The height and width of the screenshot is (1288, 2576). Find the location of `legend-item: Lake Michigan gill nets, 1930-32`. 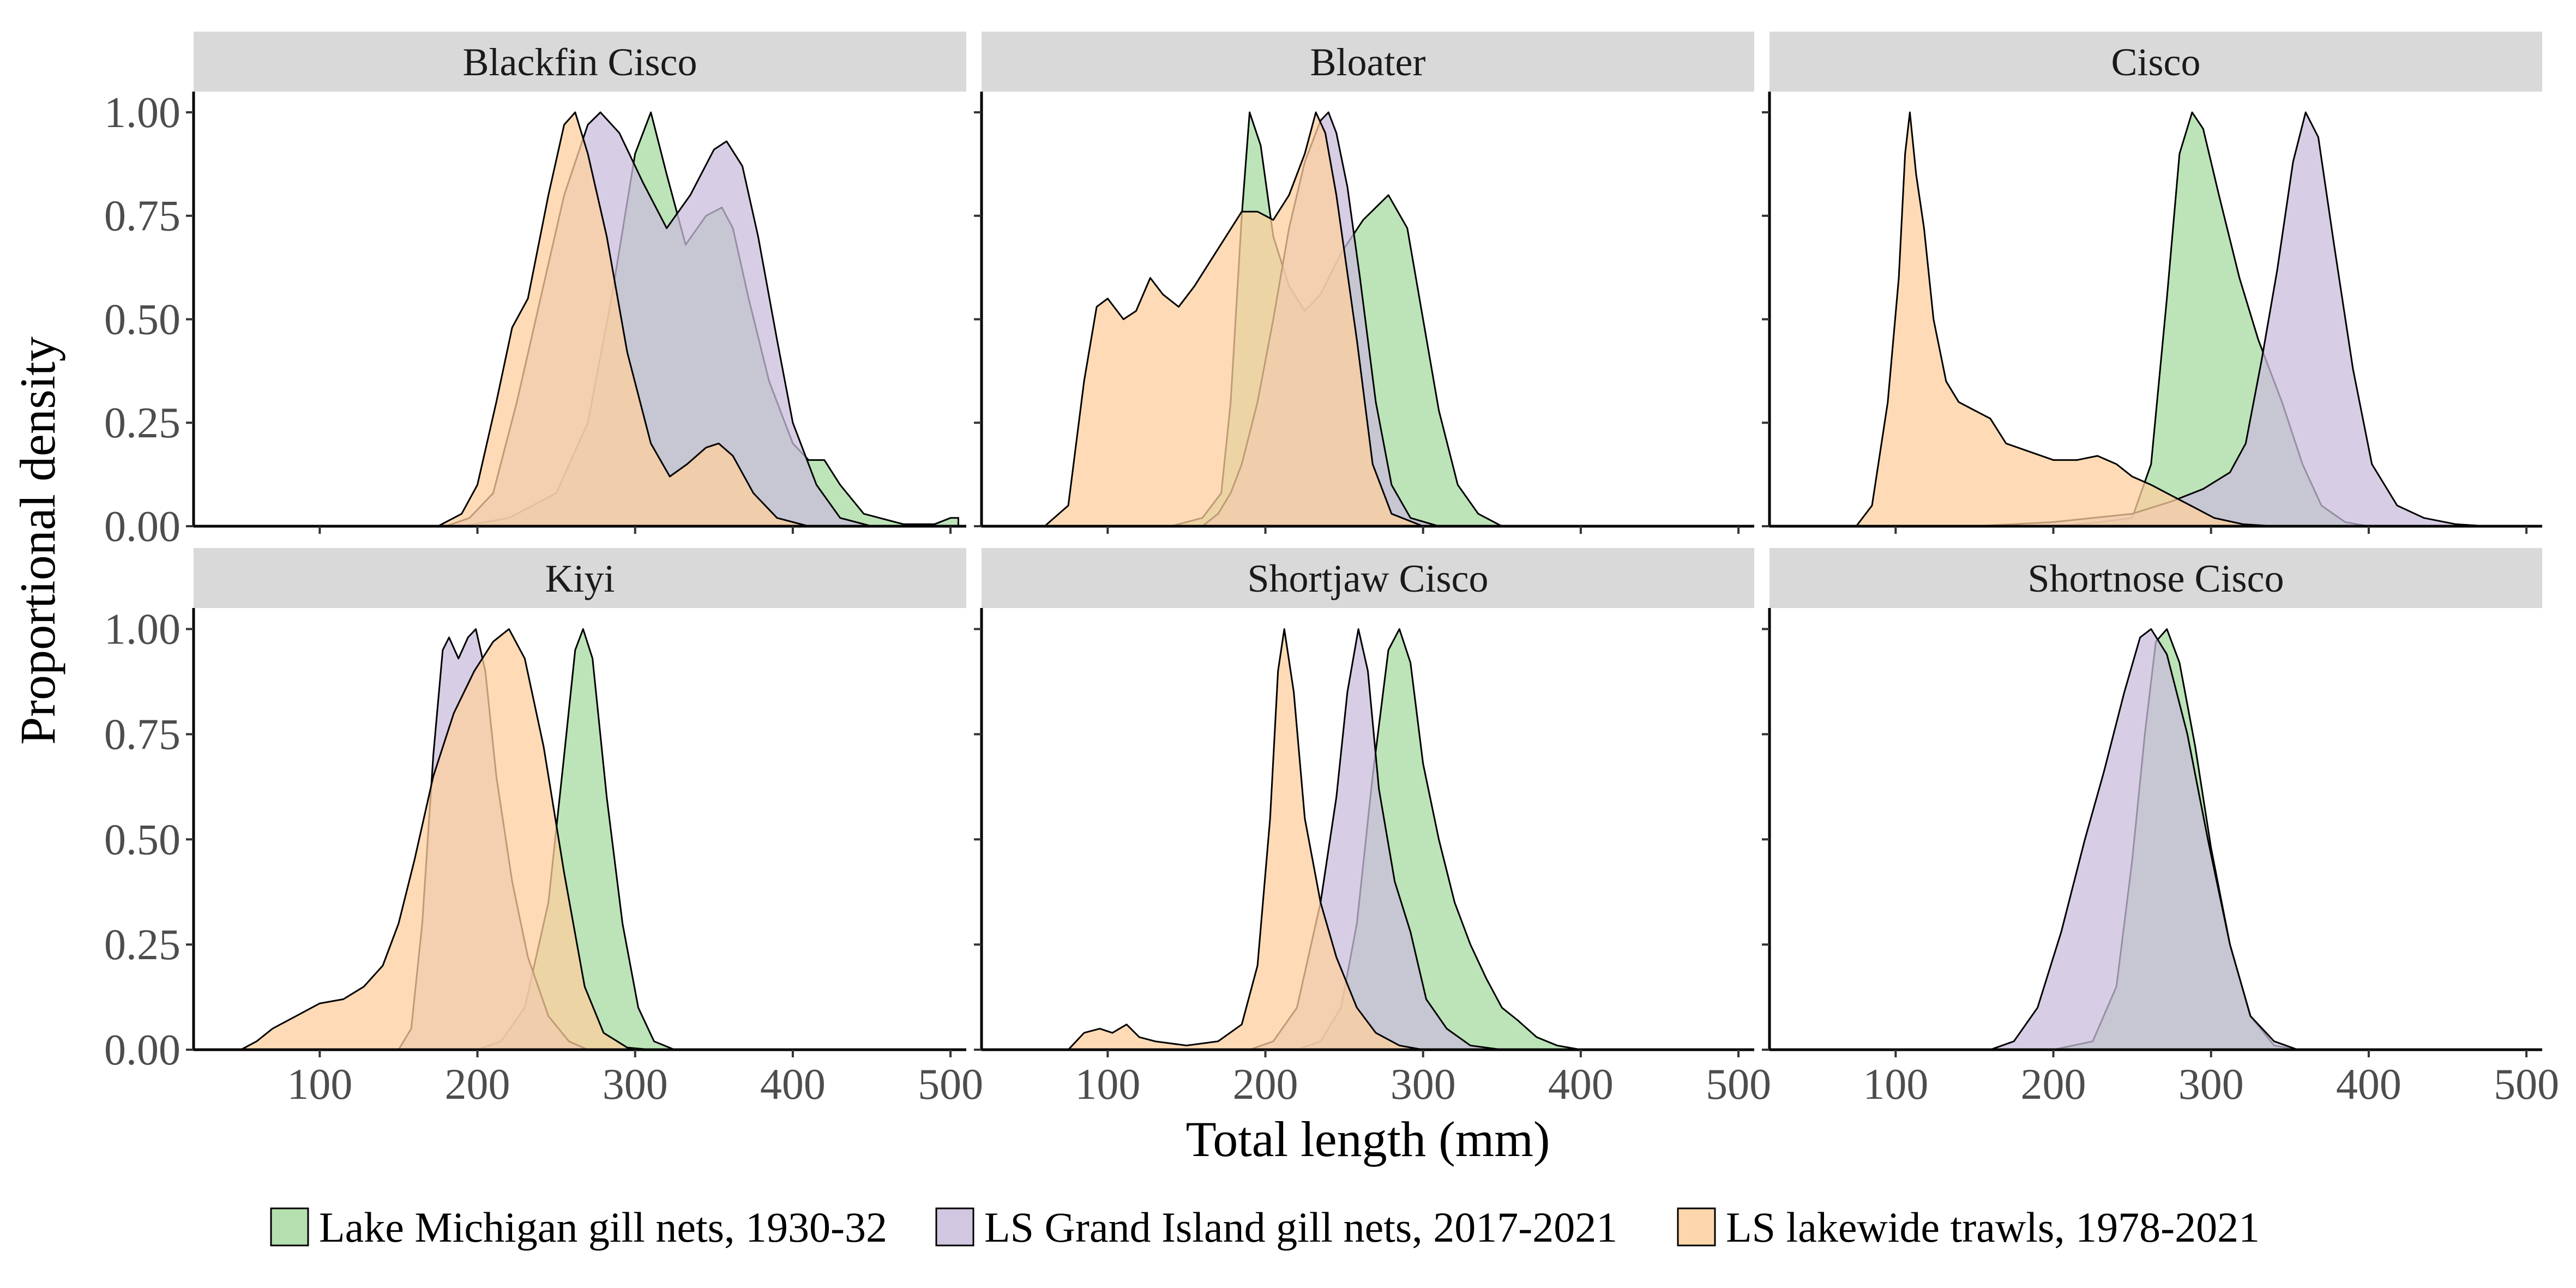

legend-item: Lake Michigan gill nets, 1930-32 is located at coordinates (578, 1227).